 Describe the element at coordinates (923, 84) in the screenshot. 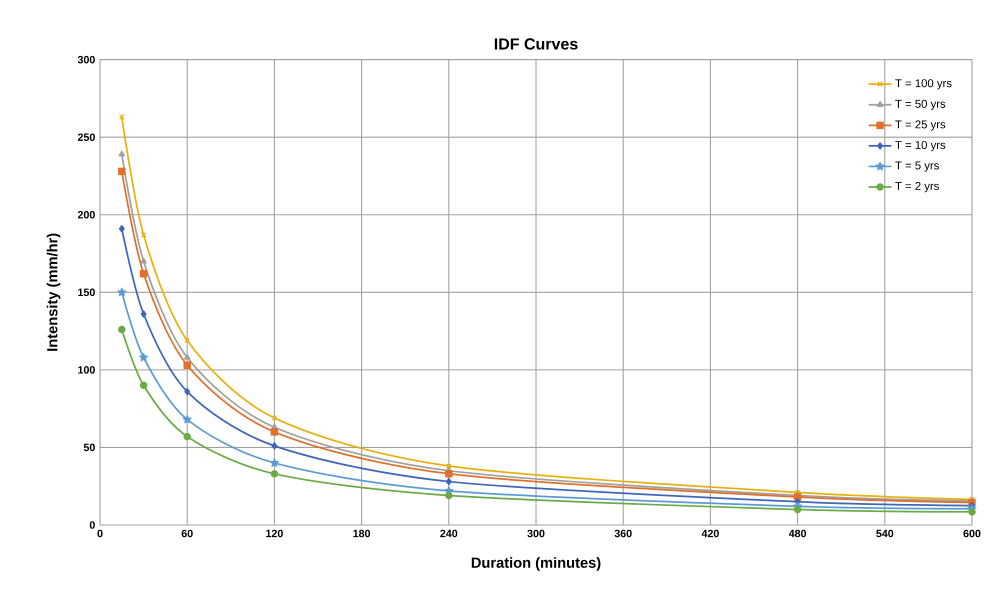

I see `legend-label: T = 100 yrs` at that location.